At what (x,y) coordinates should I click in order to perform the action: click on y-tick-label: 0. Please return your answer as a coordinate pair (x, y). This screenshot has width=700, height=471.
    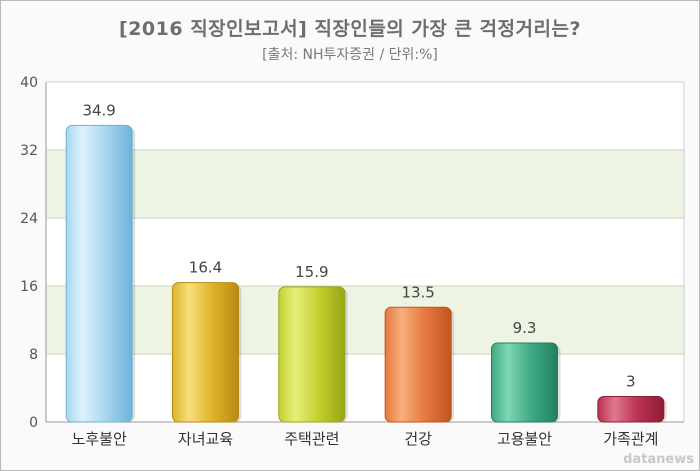
    Looking at the image, I should click on (33, 423).